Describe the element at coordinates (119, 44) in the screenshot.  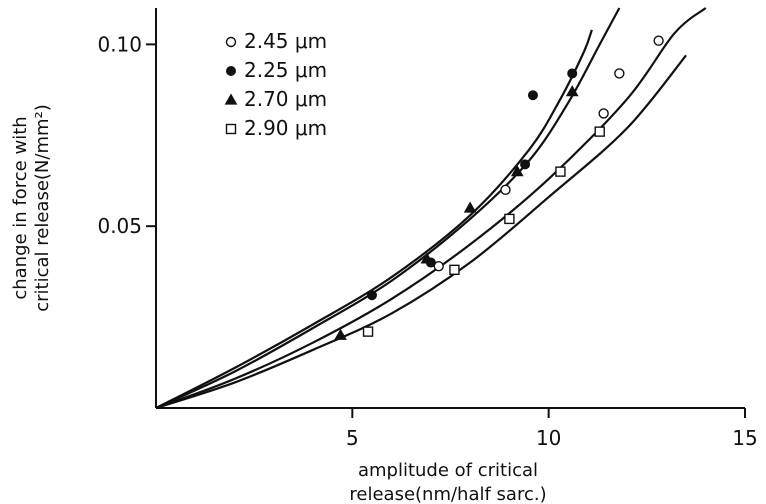
I see `y-tick-label: 0.10` at that location.